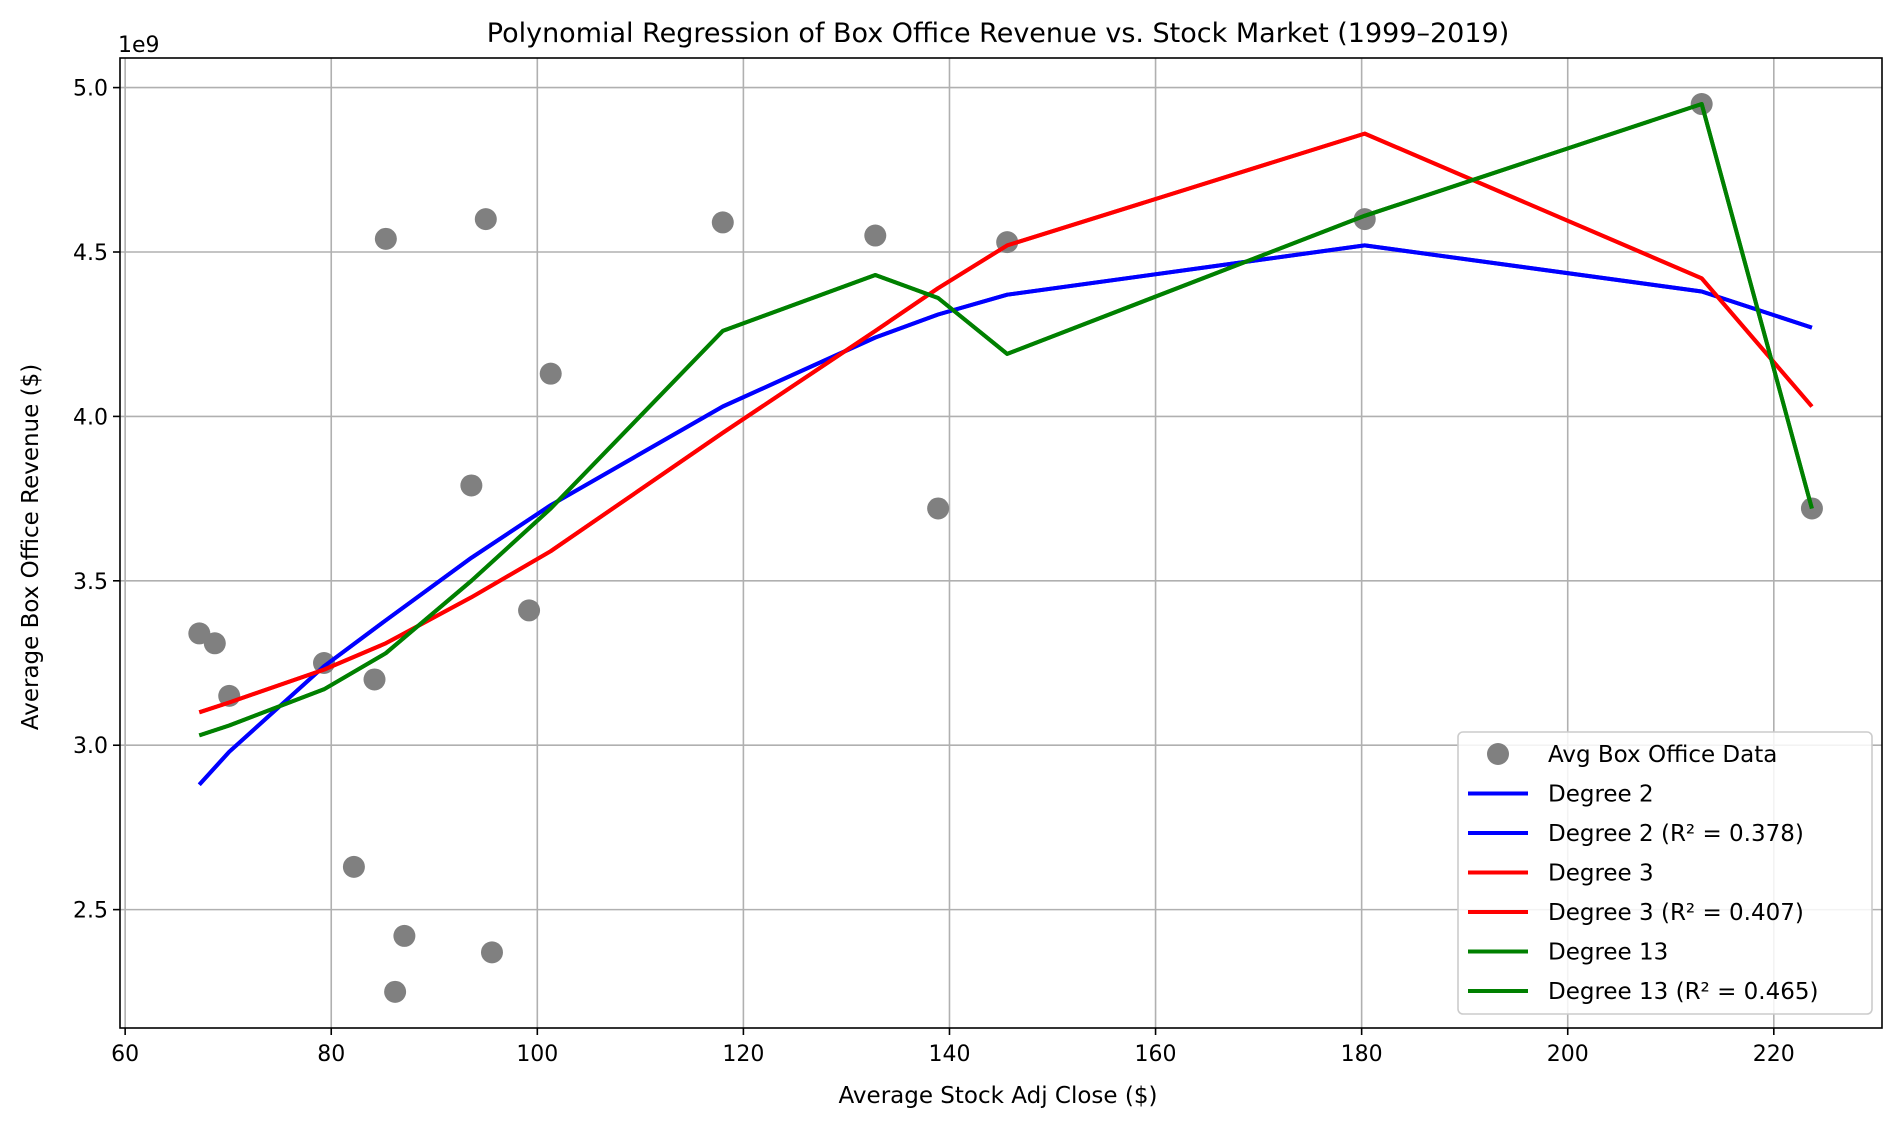  What do you see at coordinates (1601, 874) in the screenshot?
I see `legend-label: Degree 3` at bounding box center [1601, 874].